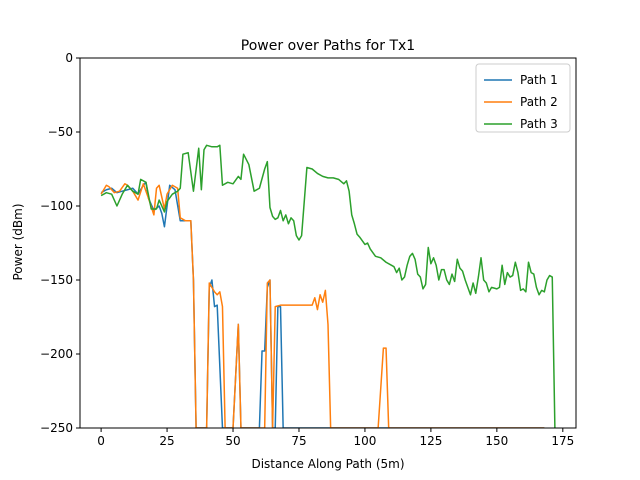 This screenshot has width=640, height=480. What do you see at coordinates (327, 464) in the screenshot?
I see `x-axis-label: Distance Along Path (5m)` at bounding box center [327, 464].